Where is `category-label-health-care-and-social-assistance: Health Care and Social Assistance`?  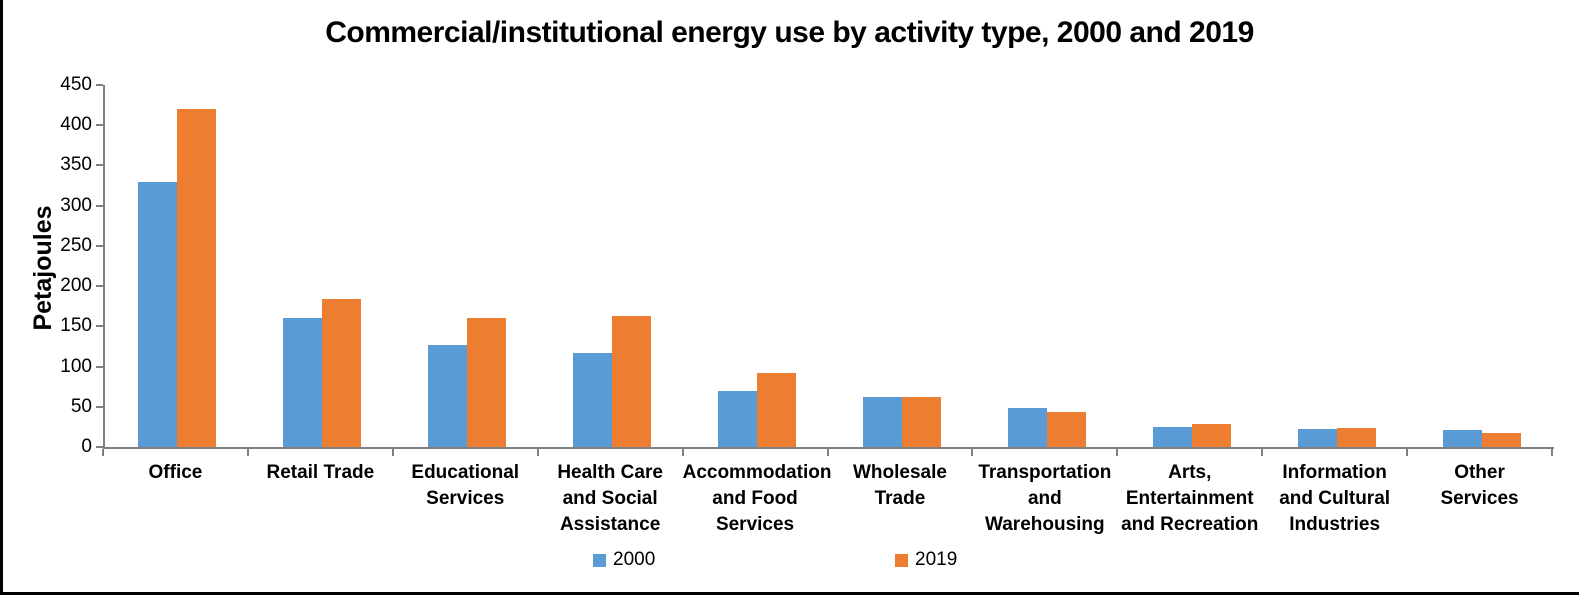
category-label-health-care-and-social-assistance: Health Care and Social Assistance is located at coordinates (610, 498).